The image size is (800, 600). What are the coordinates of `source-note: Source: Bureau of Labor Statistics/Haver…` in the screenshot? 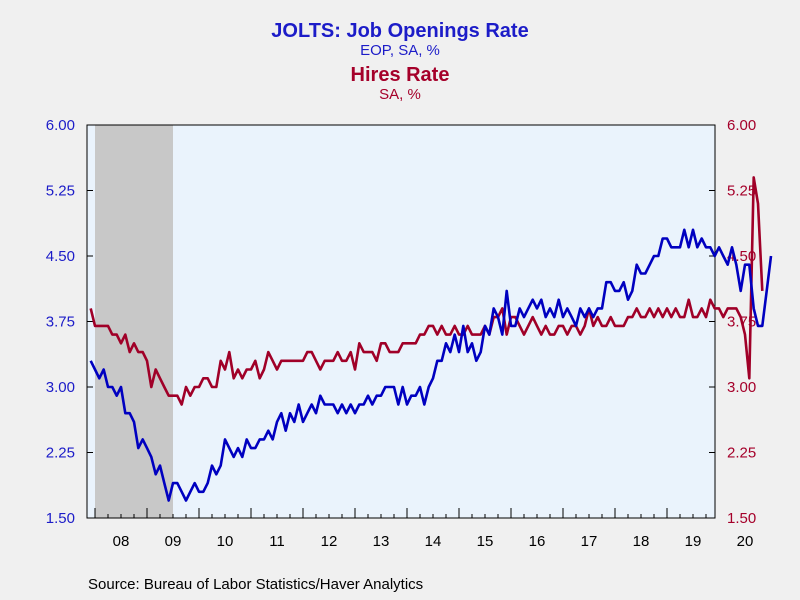 It's located at (256, 584).